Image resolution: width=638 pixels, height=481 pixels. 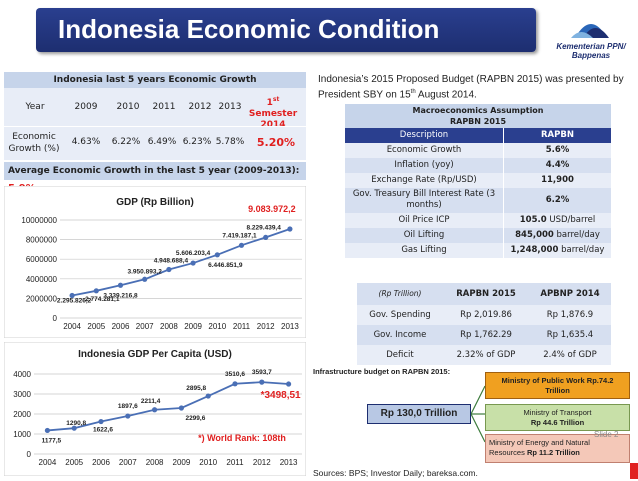 I want to click on data-label: 5.606.203,4, so click(x=193, y=253).